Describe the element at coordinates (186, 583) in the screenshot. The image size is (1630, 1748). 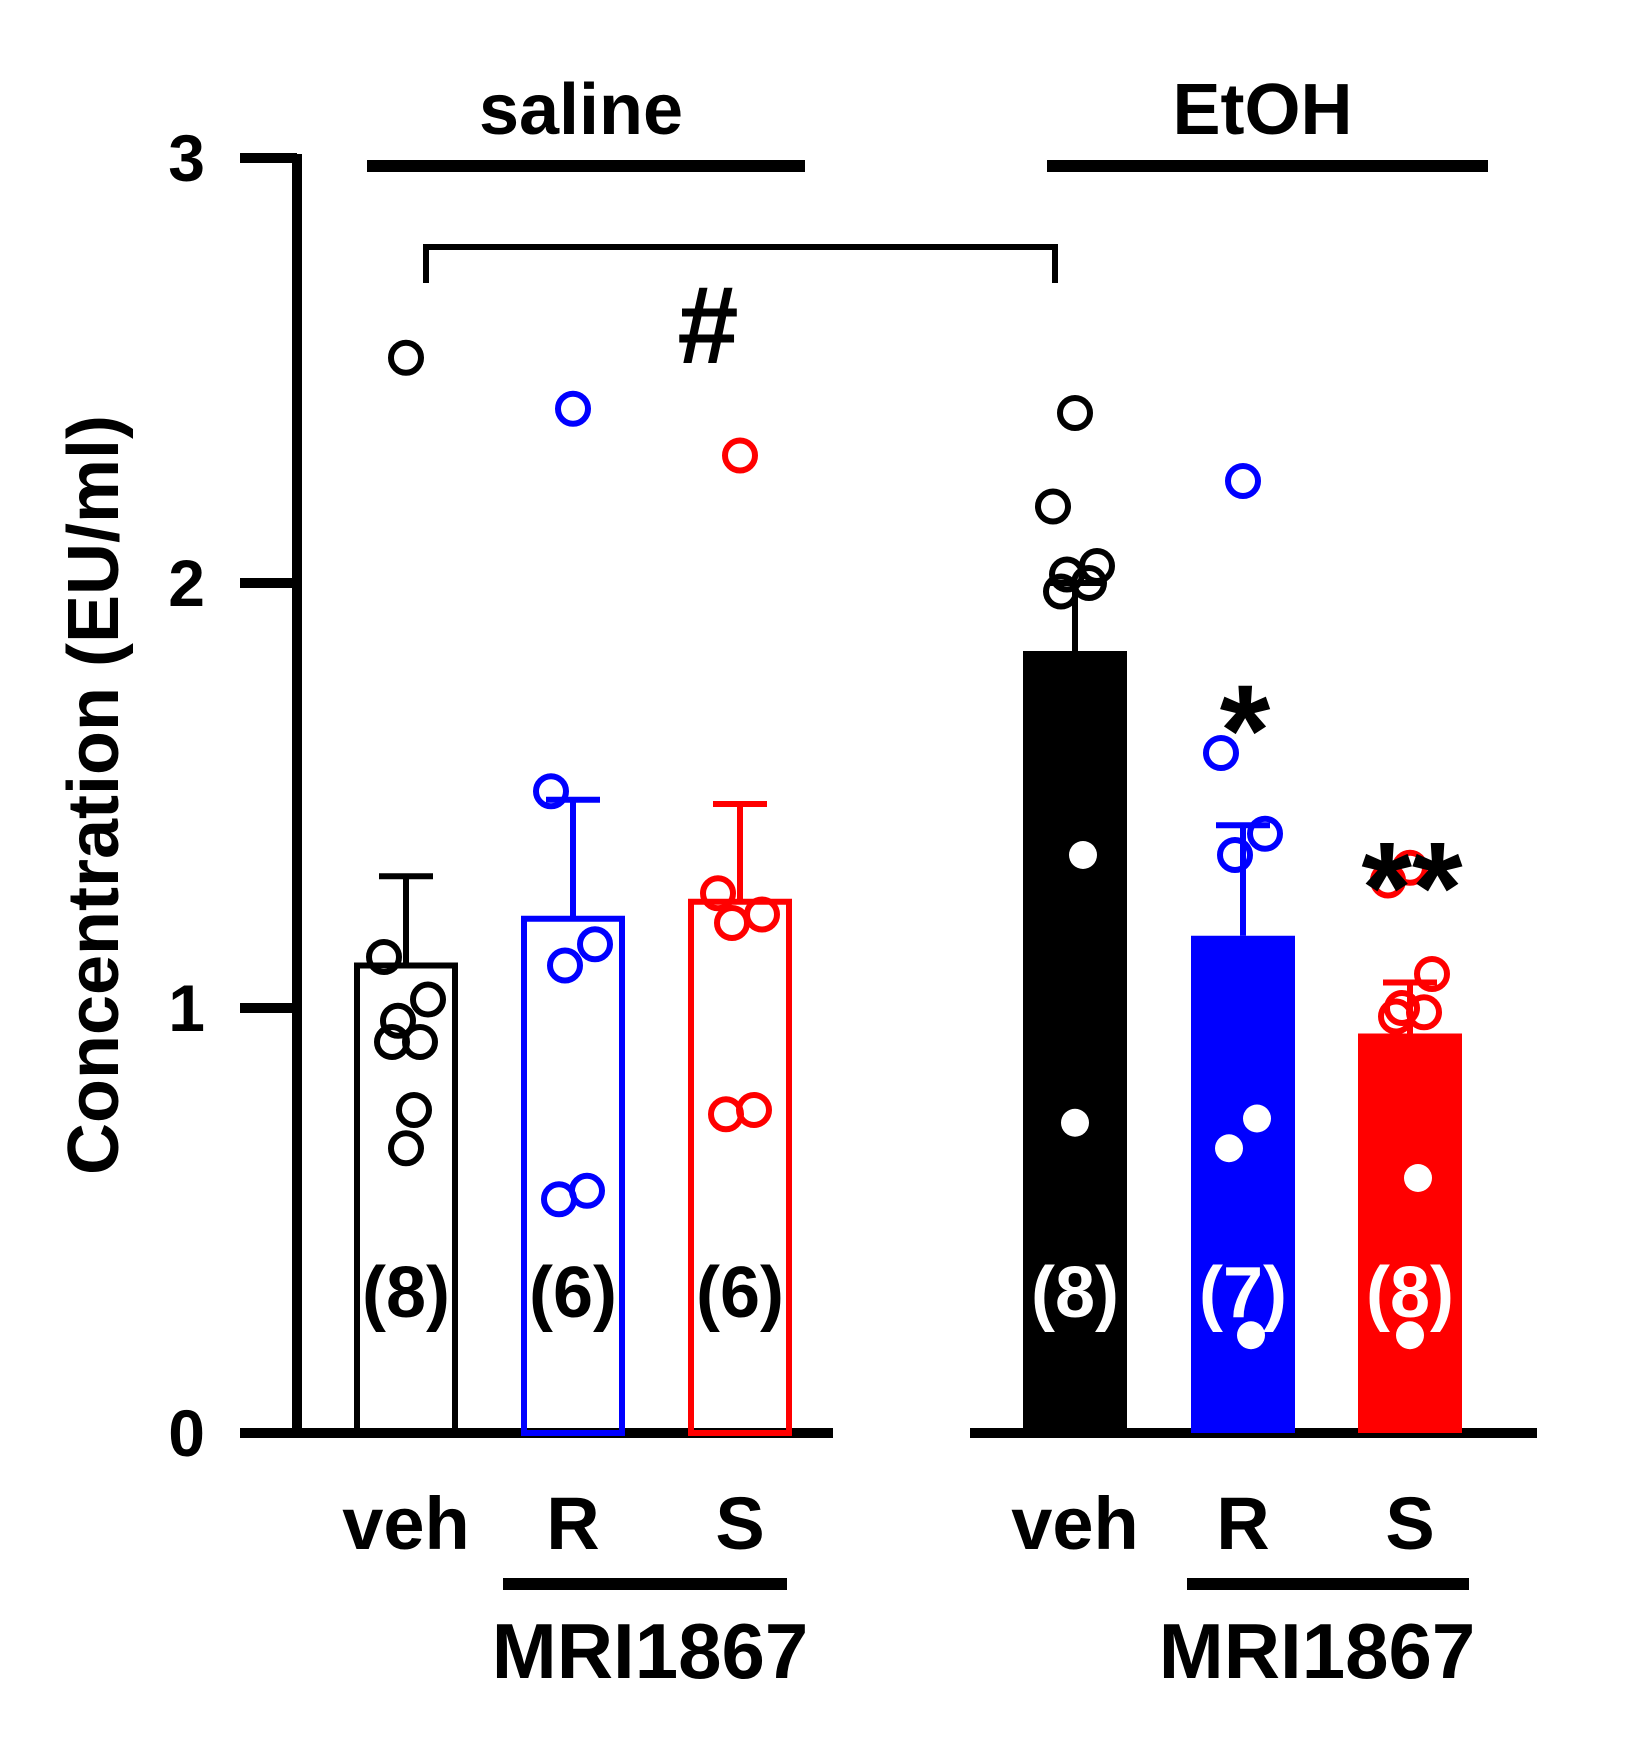
I see `y-tick-label: 2` at that location.